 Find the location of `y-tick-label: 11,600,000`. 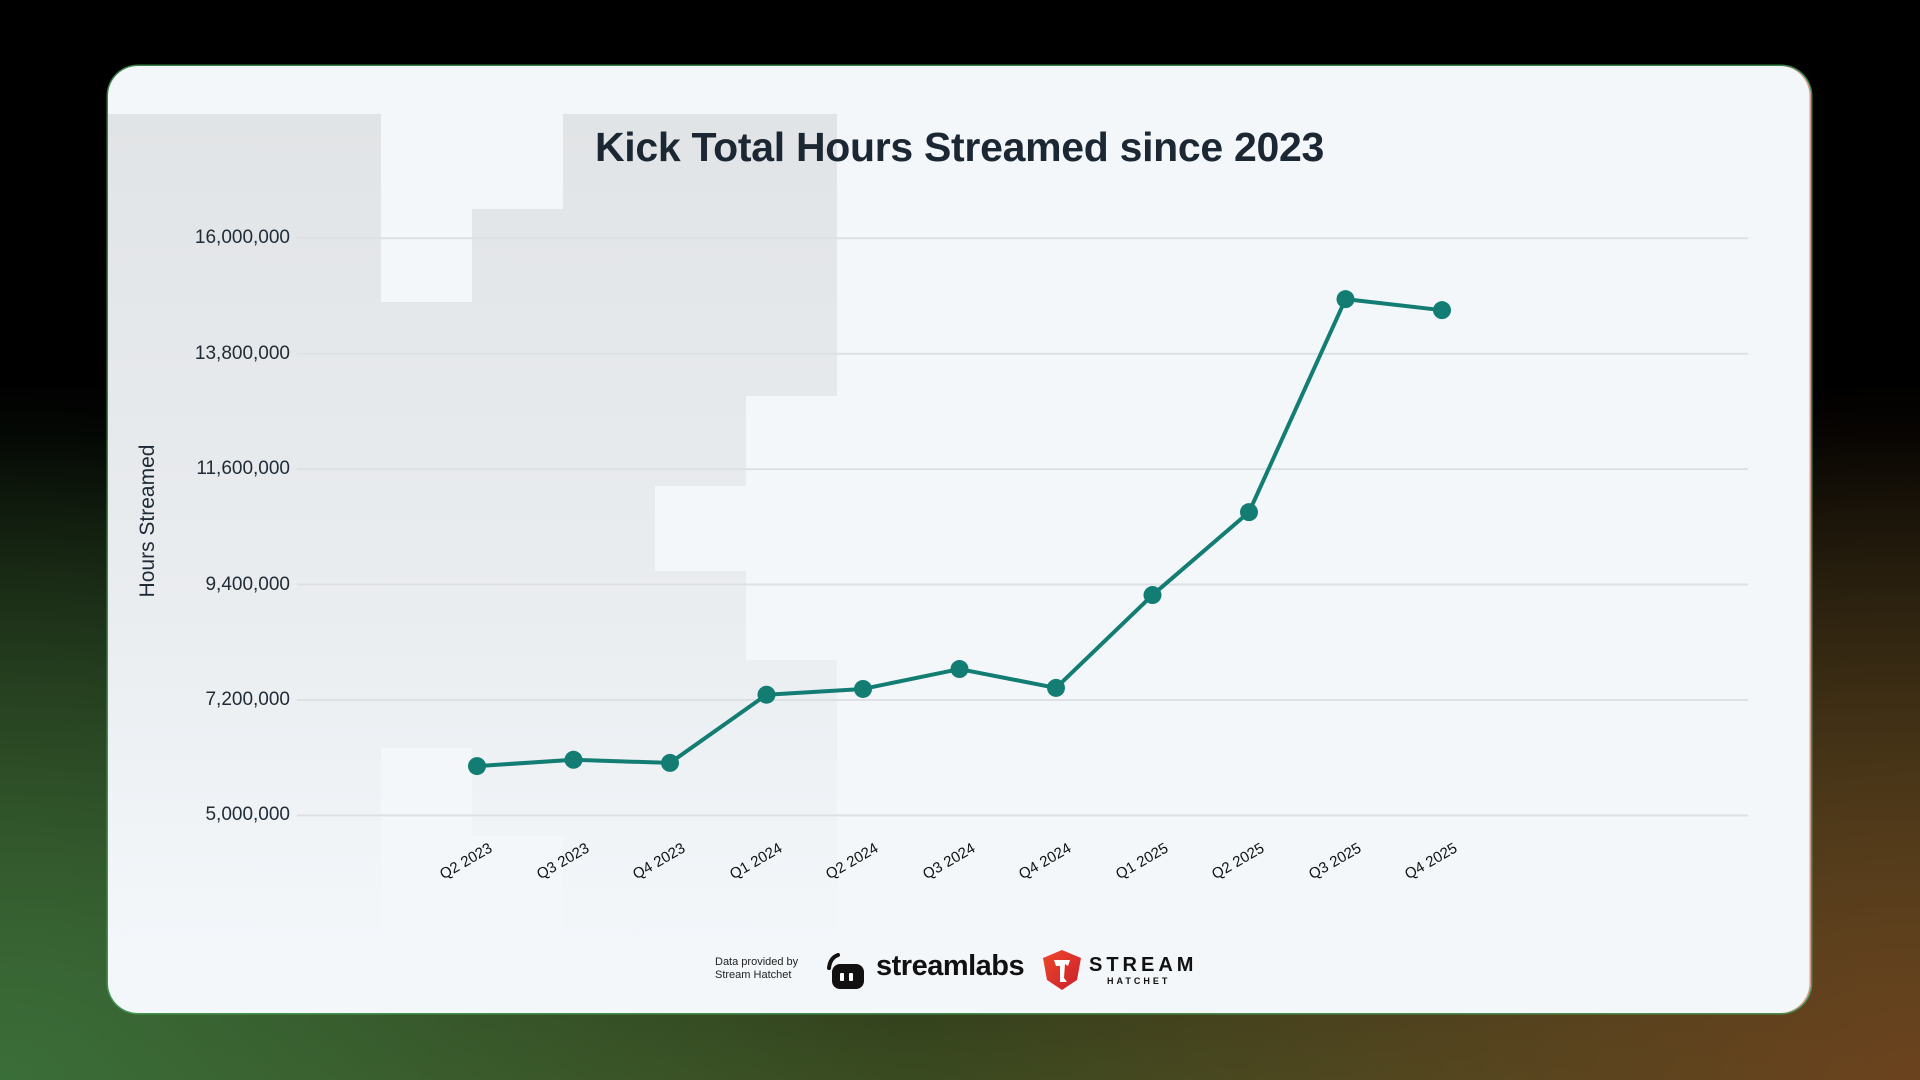

y-tick-label: 11,600,000 is located at coordinates (243, 469).